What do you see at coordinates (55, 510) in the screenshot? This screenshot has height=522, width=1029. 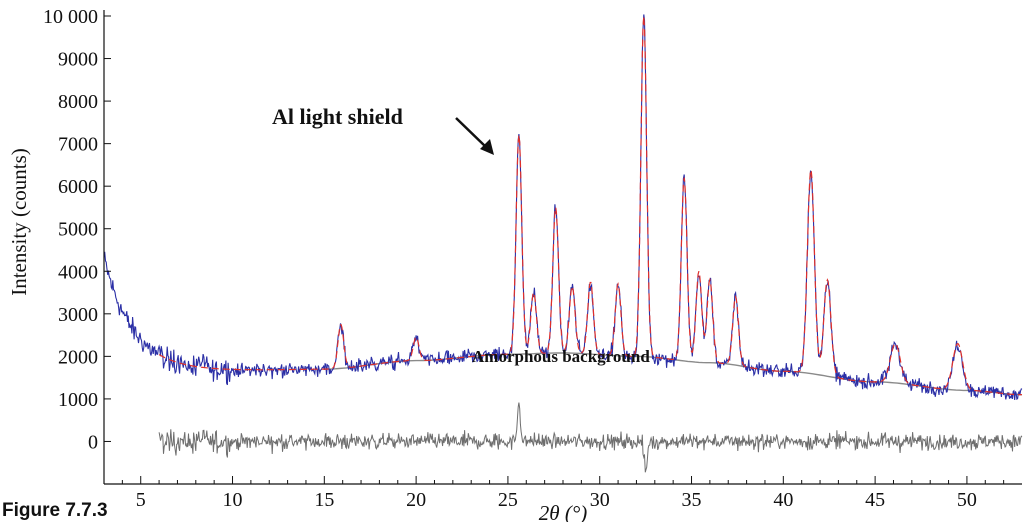 I see `figure-caption: Figure 7.7.3` at bounding box center [55, 510].